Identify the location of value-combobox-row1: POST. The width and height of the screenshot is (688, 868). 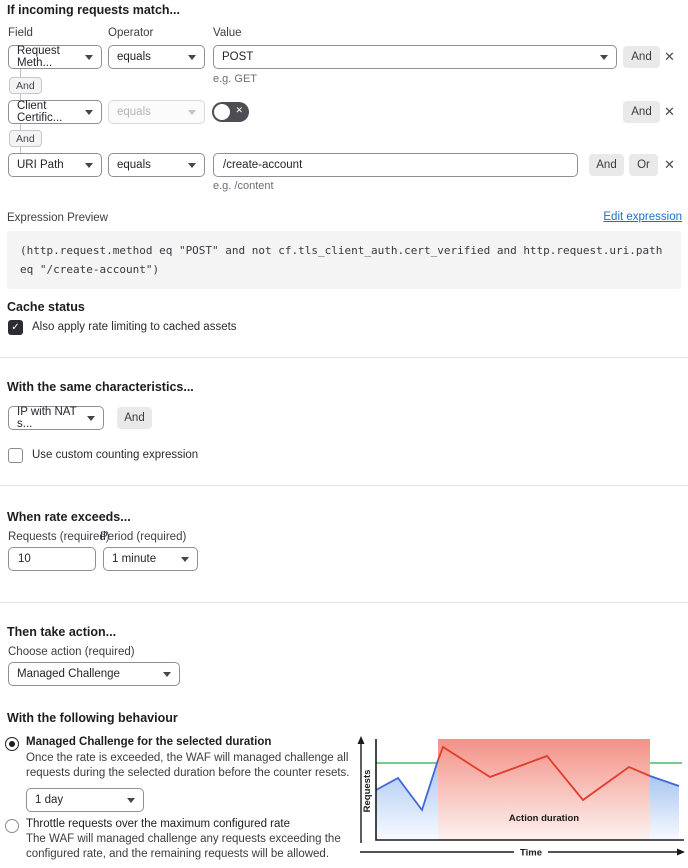
(415, 57).